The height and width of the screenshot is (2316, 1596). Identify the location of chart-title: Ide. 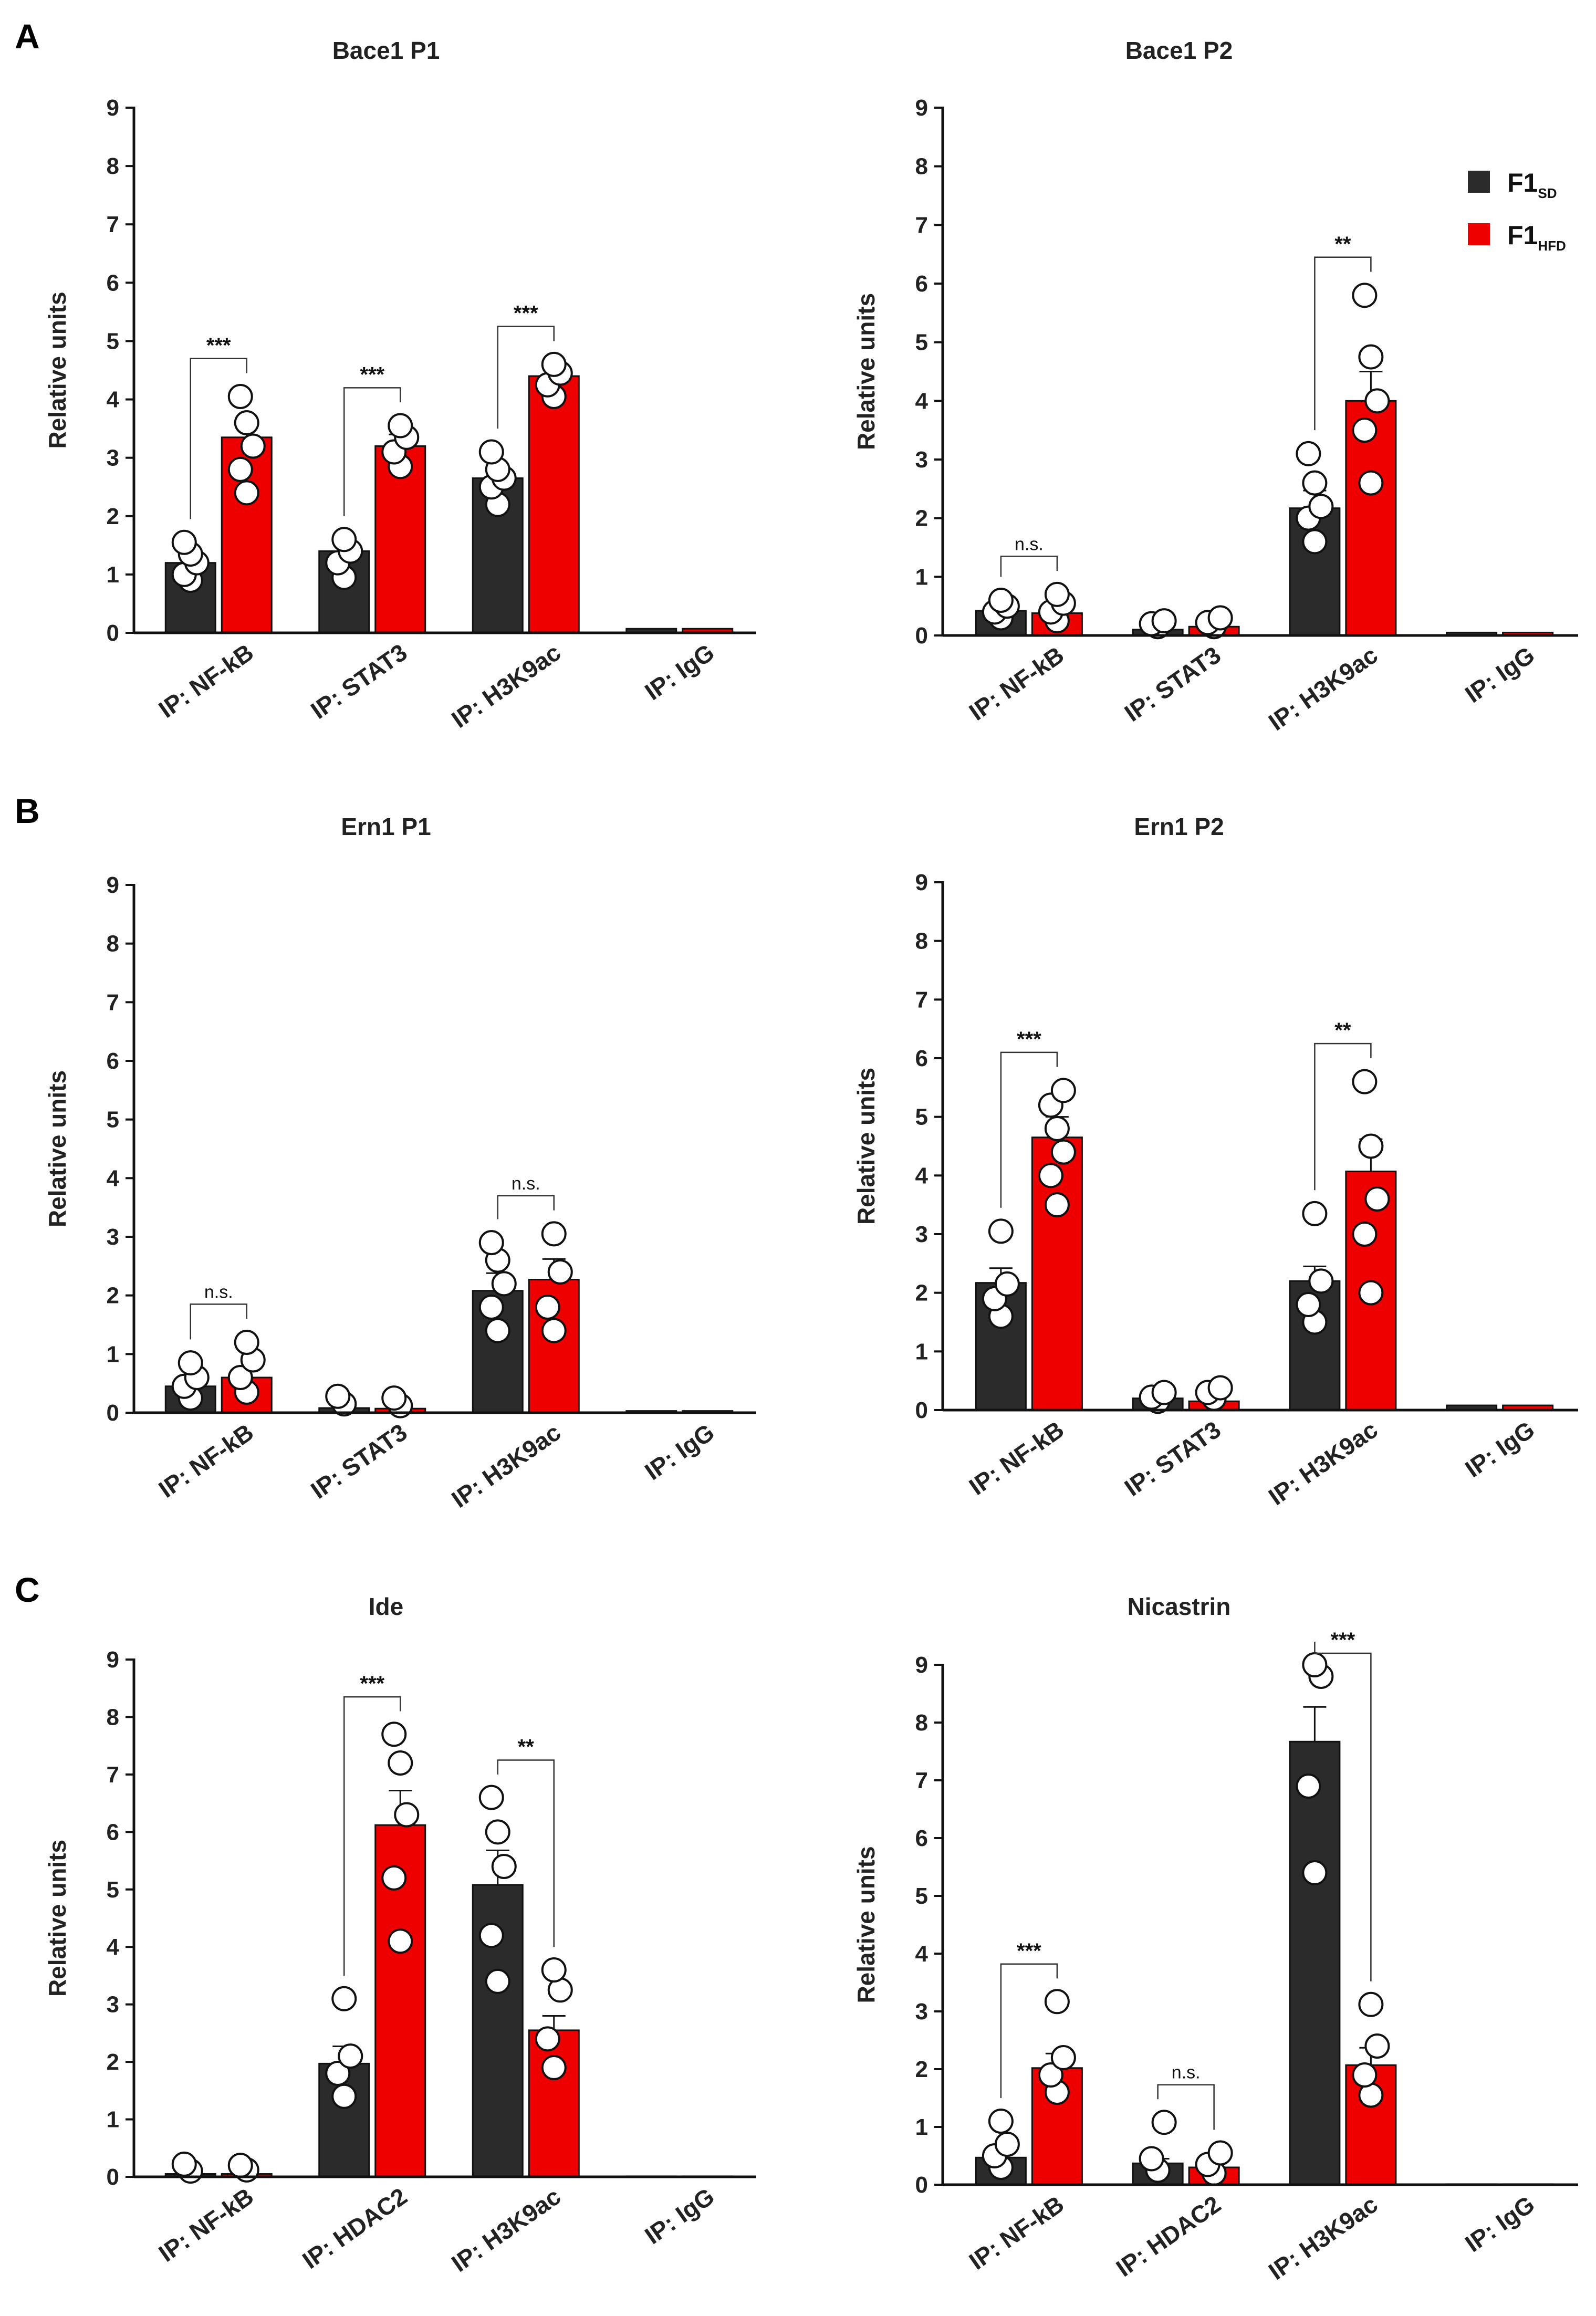
(386, 1607).